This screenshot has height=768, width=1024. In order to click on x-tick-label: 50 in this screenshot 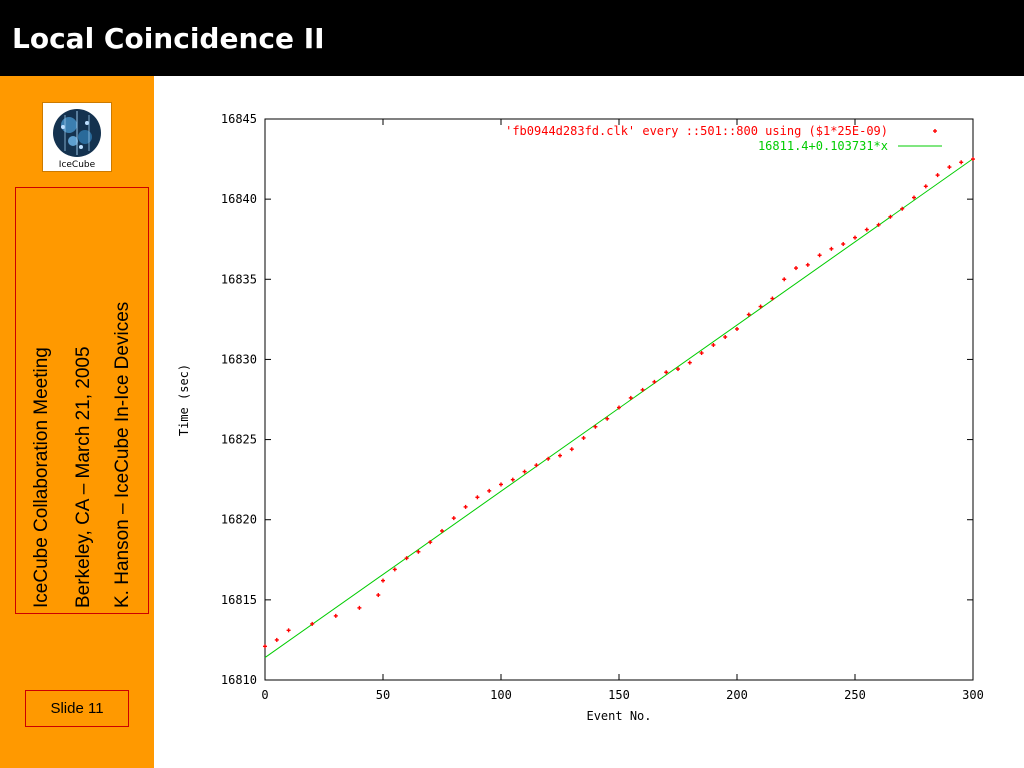, I will do `click(383, 695)`.